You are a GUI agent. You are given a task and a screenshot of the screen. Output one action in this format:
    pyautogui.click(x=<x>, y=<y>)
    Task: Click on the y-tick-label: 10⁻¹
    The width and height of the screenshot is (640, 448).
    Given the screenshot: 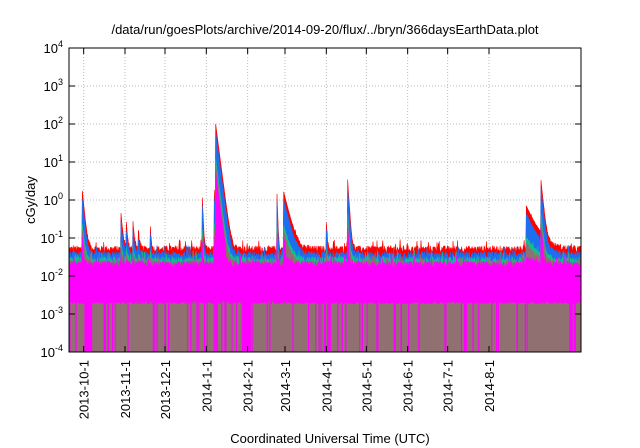 What is the action you would take?
    pyautogui.click(x=52, y=237)
    